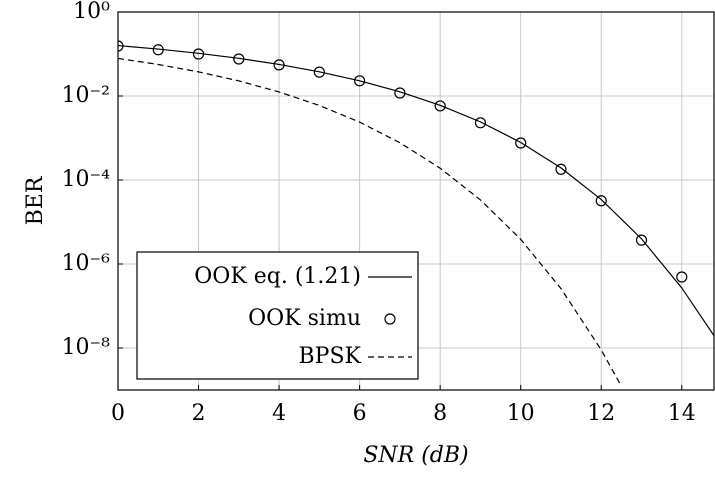 The width and height of the screenshot is (715, 479). What do you see at coordinates (521, 413) in the screenshot?
I see `x-tick-label: 10` at bounding box center [521, 413].